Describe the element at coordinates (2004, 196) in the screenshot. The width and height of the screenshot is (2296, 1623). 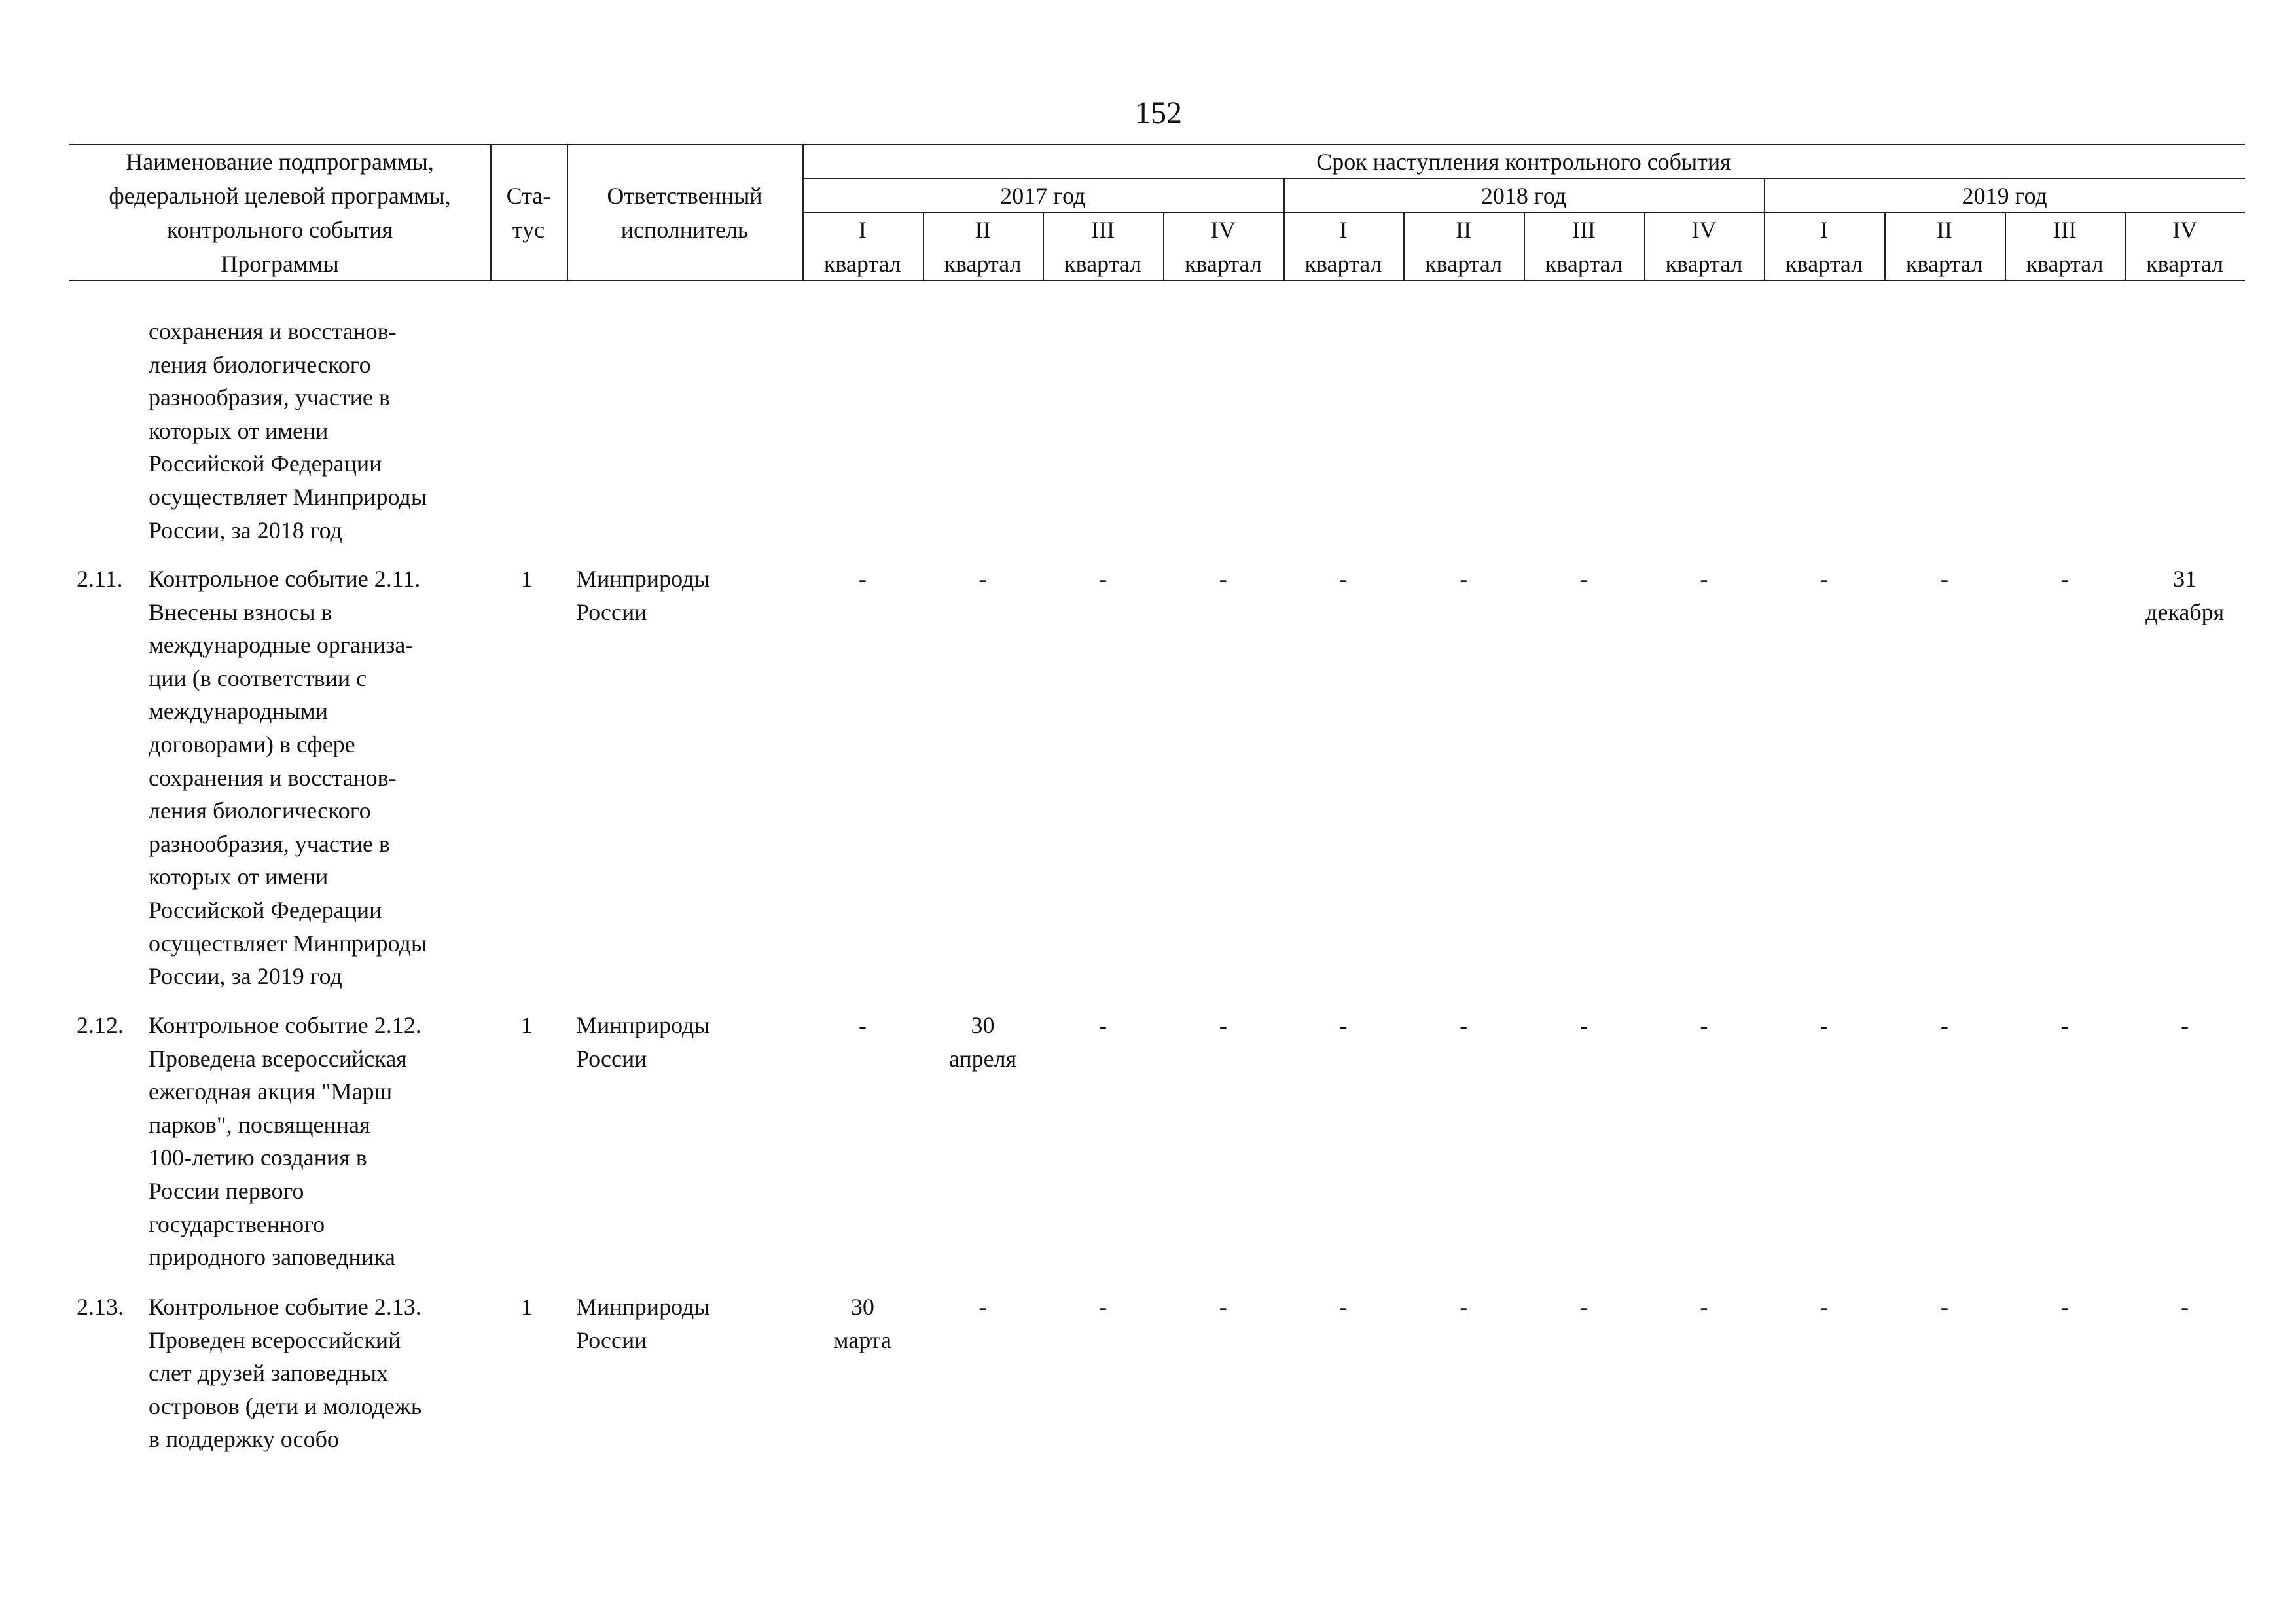
I see `header-year: 2019 год` at that location.